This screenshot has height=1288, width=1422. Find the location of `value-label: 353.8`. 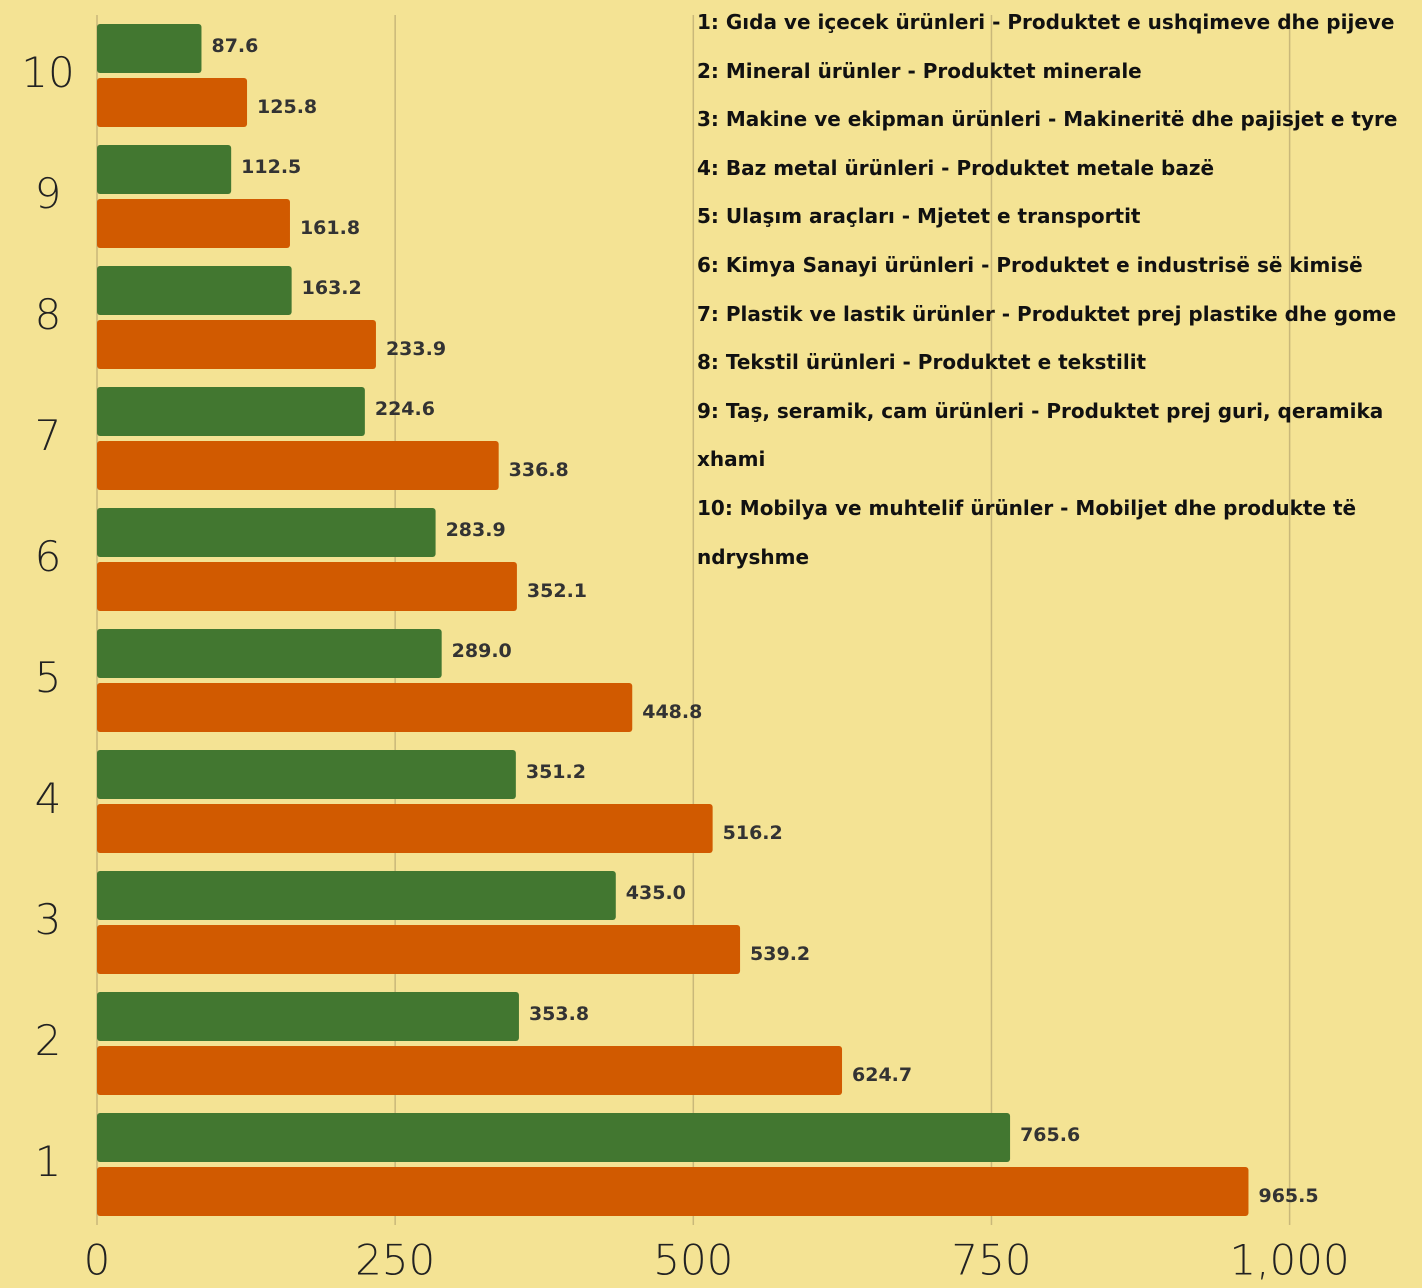

value-label: 353.8 is located at coordinates (559, 1014).